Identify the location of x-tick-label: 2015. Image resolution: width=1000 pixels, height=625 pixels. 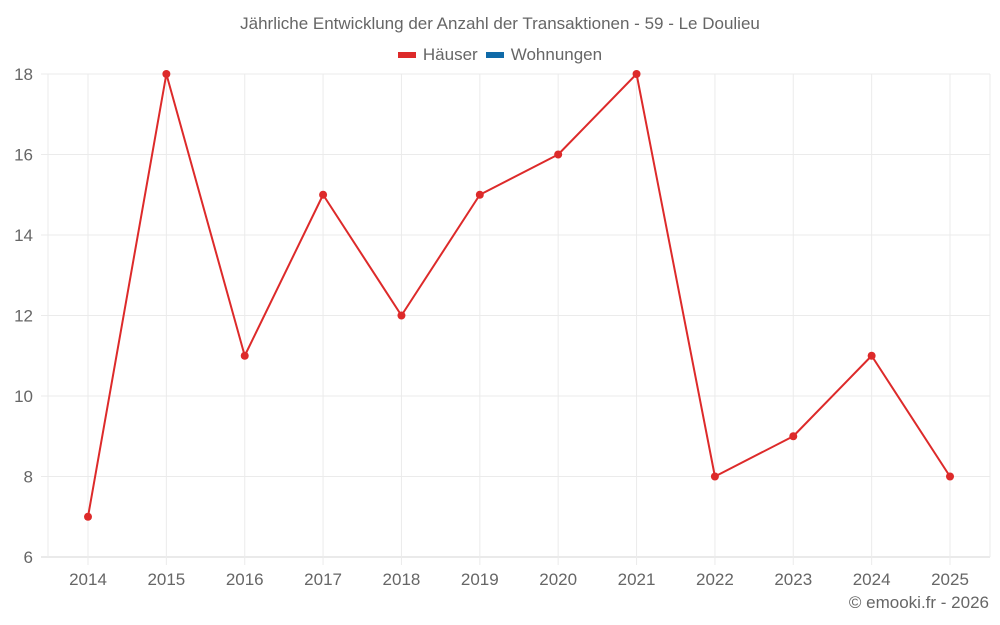
(166, 579).